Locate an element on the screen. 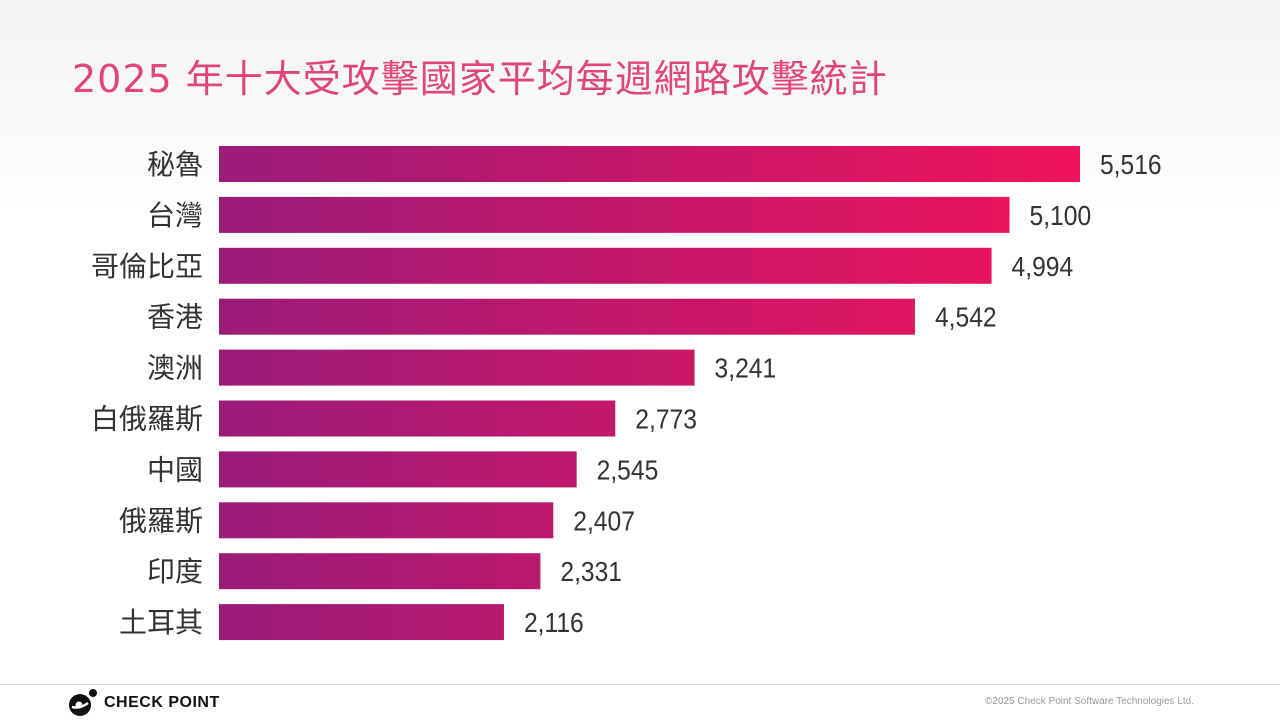  value-label: 2,407 is located at coordinates (604, 521).